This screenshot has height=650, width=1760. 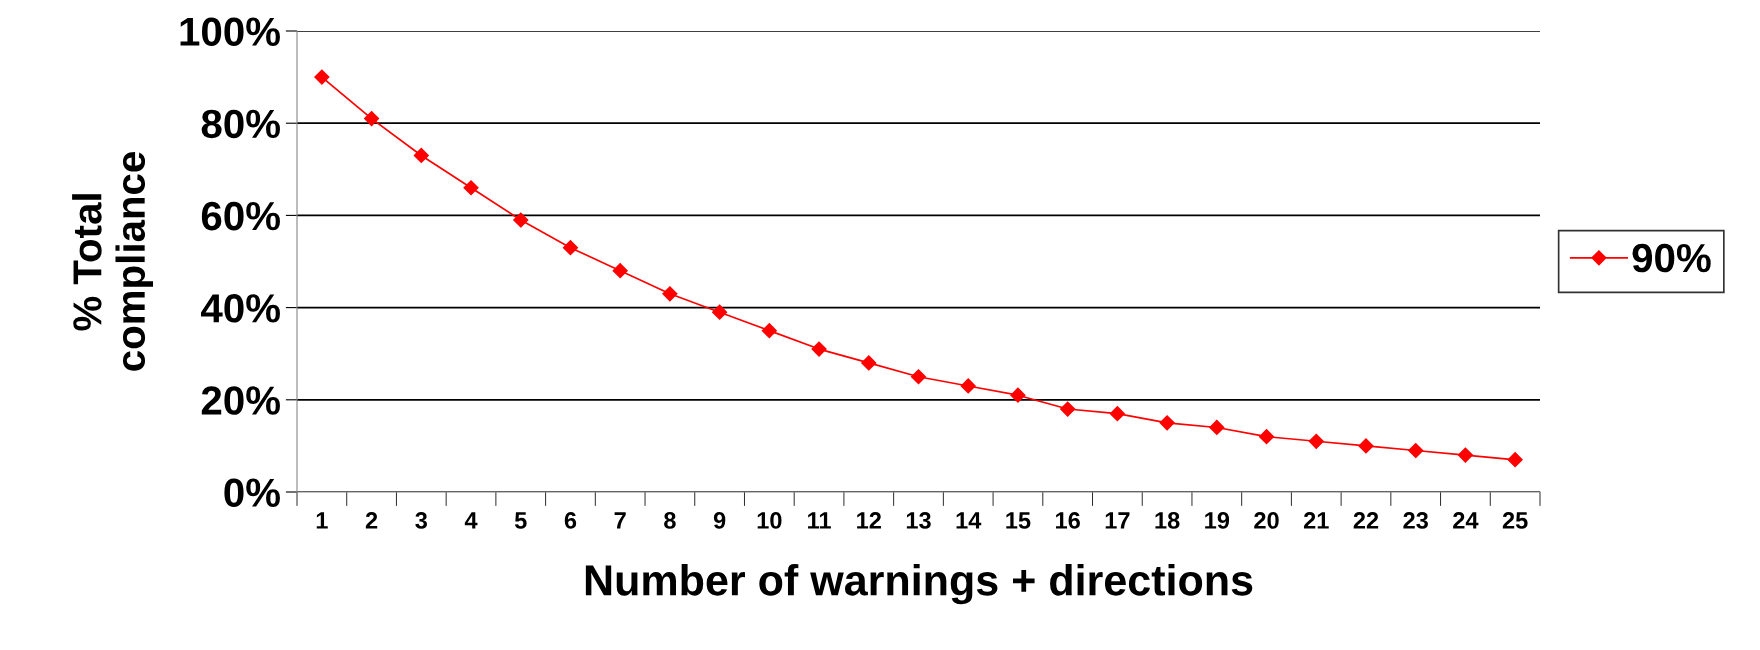 I want to click on y-tick-label: 100%, so click(x=230, y=31).